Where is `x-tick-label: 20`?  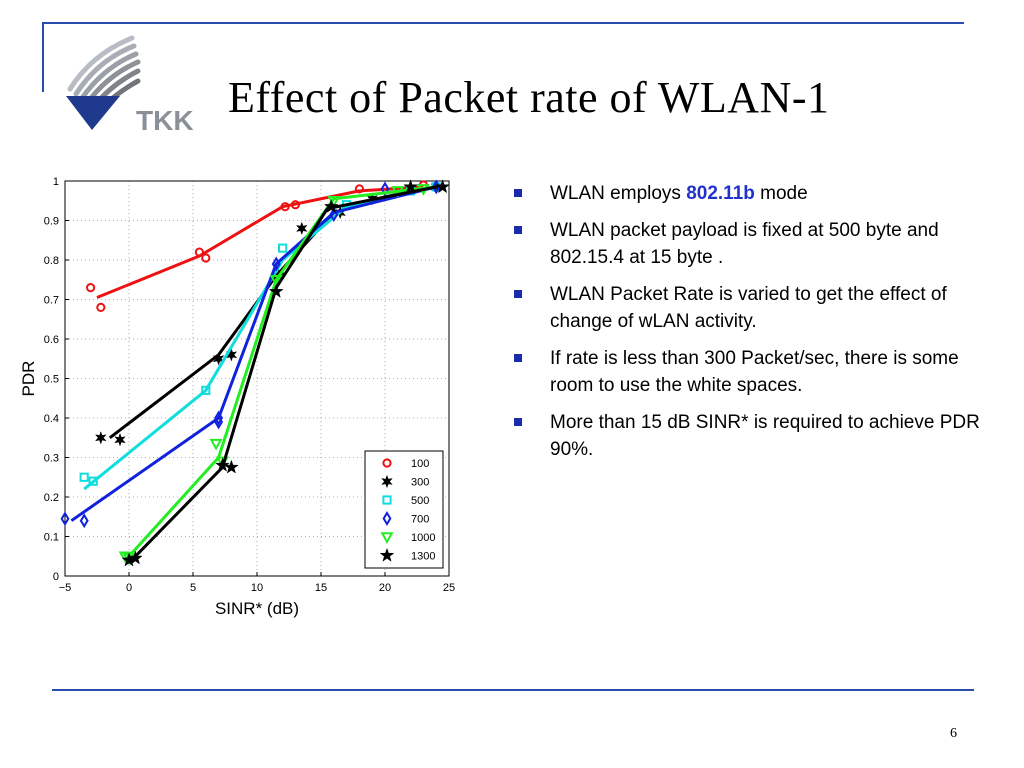 x-tick-label: 20 is located at coordinates (385, 588).